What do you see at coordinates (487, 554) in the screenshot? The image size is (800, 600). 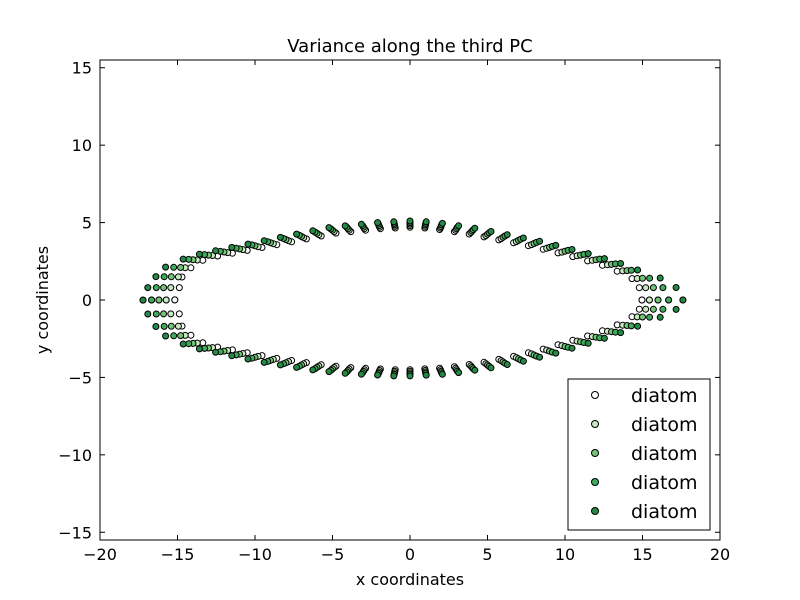 I see `x-tick-label: 5` at bounding box center [487, 554].